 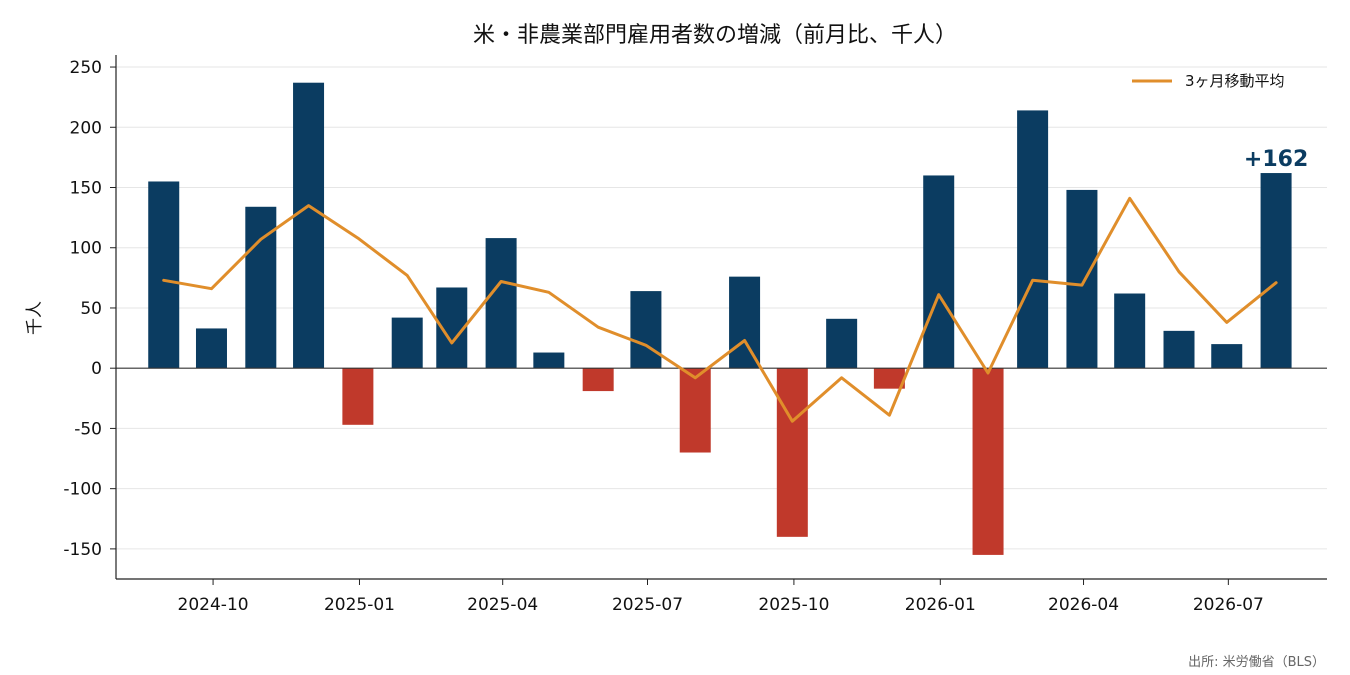 I want to click on x-tick-label: 2025-01, so click(x=359, y=605).